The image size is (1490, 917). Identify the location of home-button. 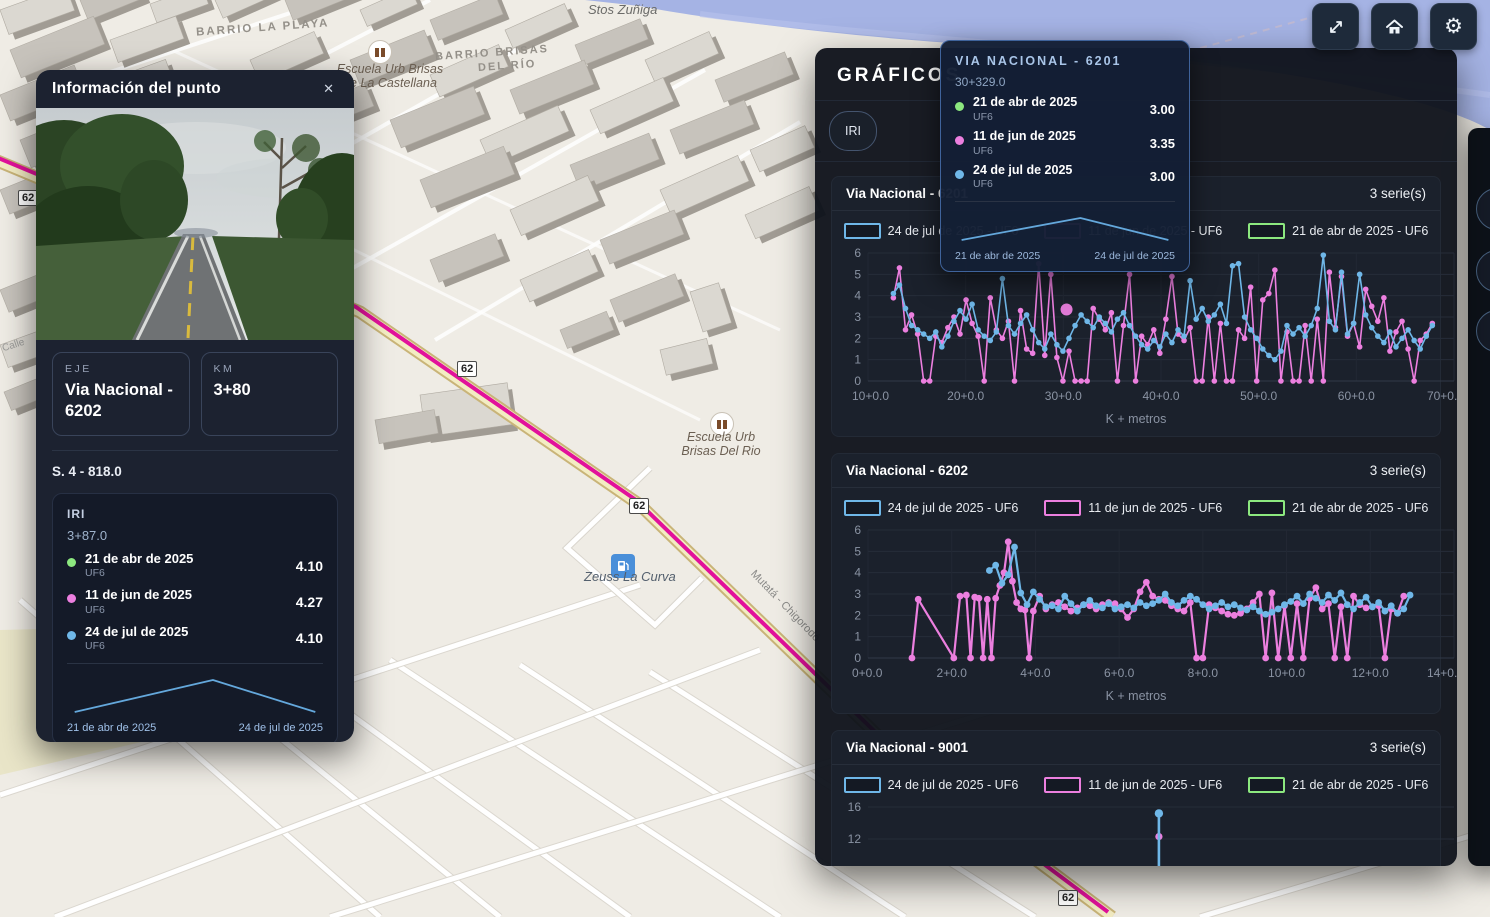
(1394, 26).